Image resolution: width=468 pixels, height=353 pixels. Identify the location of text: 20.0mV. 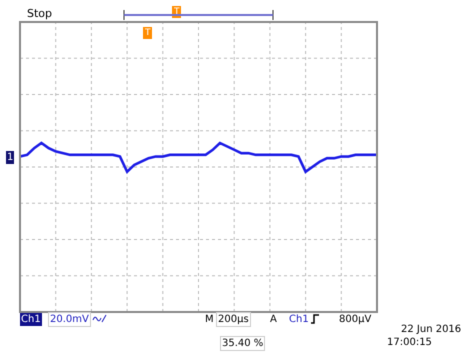
(70, 319).